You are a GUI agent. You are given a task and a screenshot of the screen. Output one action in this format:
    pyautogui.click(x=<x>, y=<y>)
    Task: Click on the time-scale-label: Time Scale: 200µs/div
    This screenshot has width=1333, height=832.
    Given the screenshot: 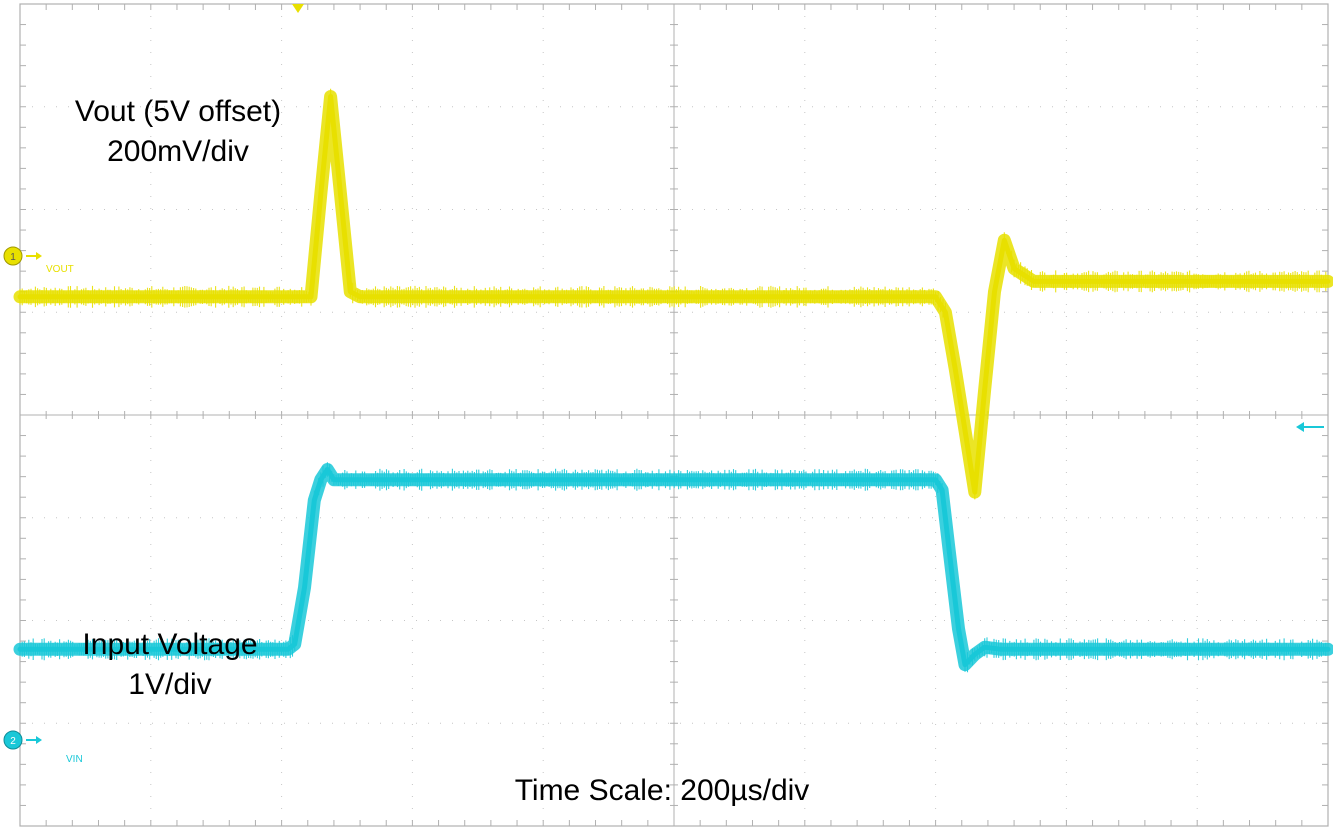 What is the action you would take?
    pyautogui.click(x=662, y=790)
    